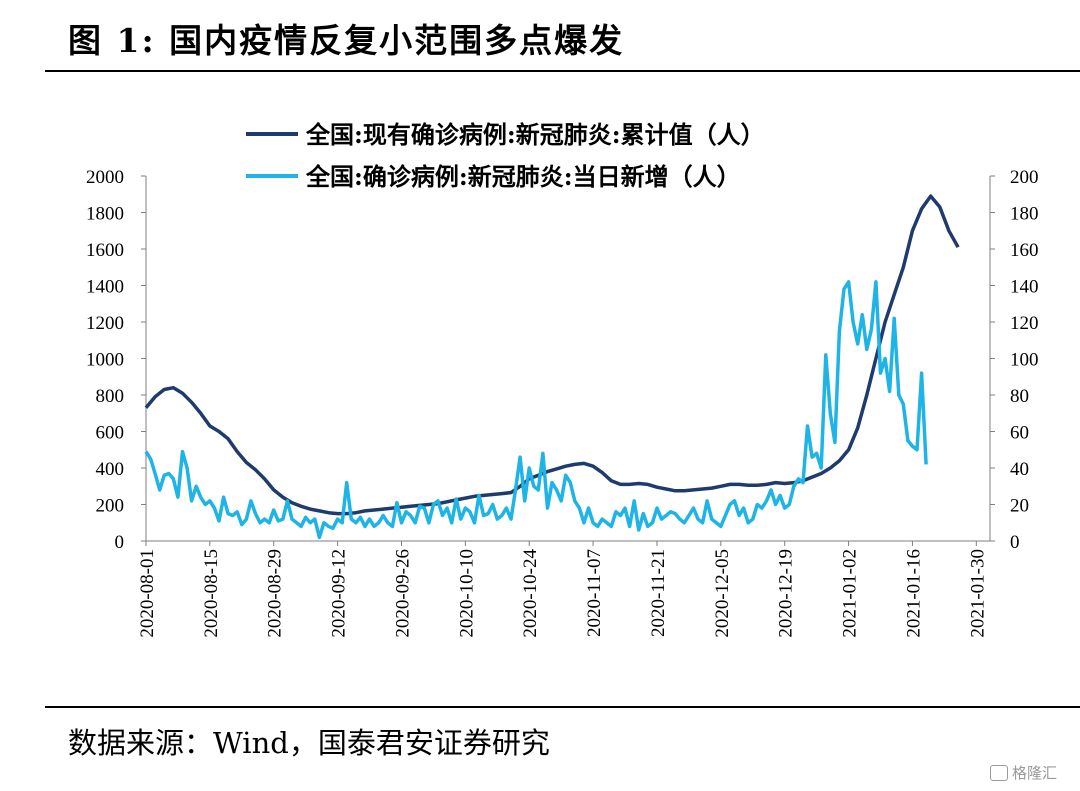  I want to click on left-tick-label: 1200, so click(105, 323).